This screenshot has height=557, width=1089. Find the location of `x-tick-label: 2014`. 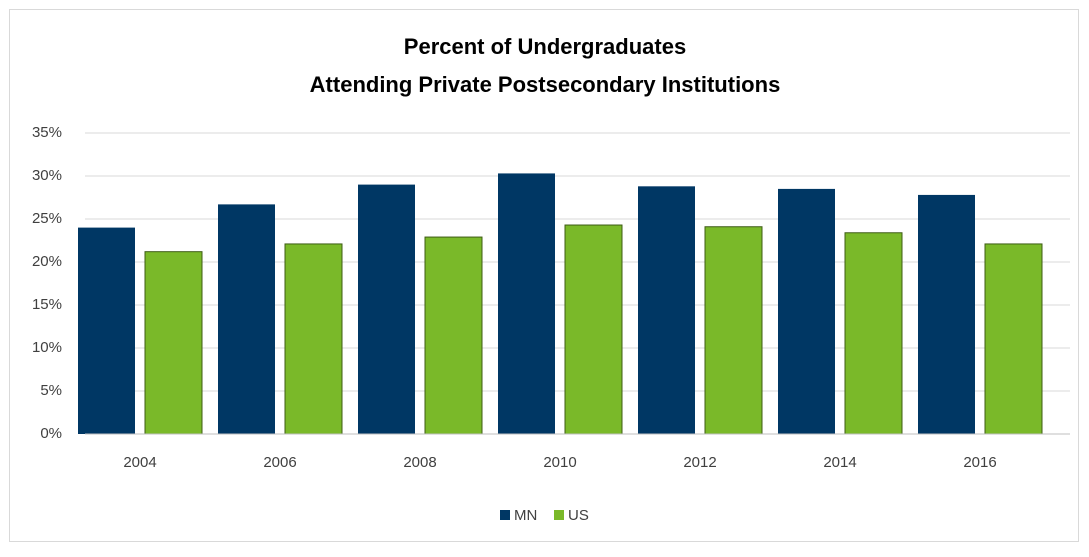

x-tick-label: 2014 is located at coordinates (839, 462).